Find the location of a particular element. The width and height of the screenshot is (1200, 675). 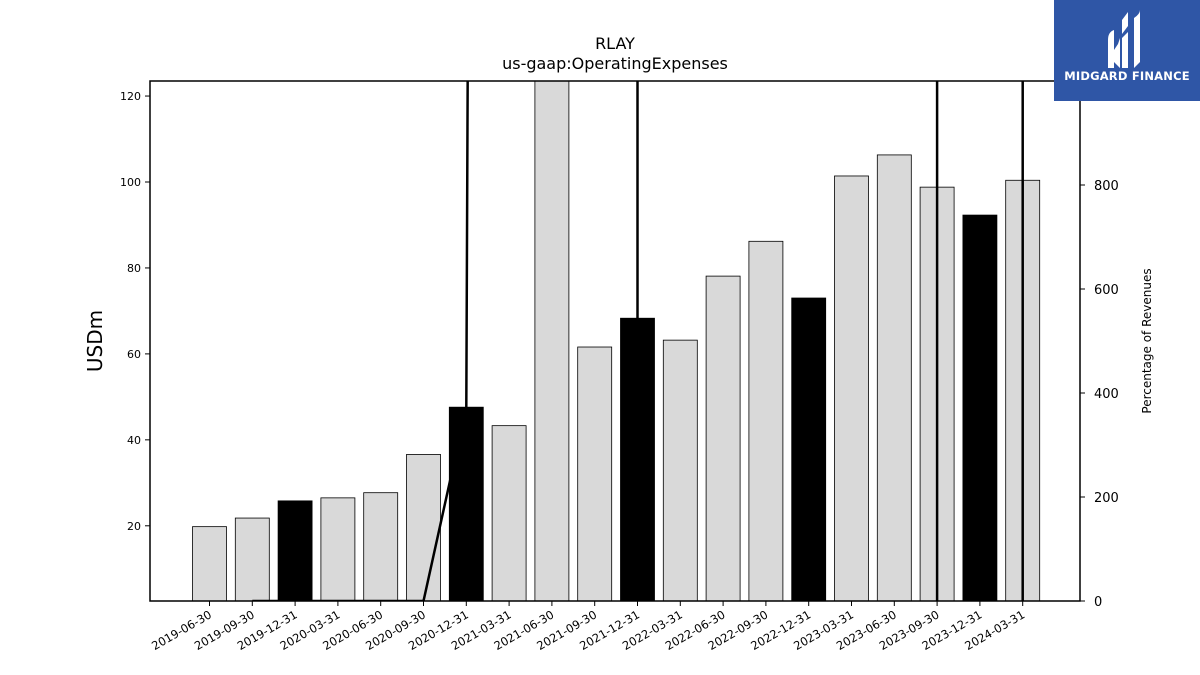

logo-text: MIDGARD FINANCE is located at coordinates (1127, 76).